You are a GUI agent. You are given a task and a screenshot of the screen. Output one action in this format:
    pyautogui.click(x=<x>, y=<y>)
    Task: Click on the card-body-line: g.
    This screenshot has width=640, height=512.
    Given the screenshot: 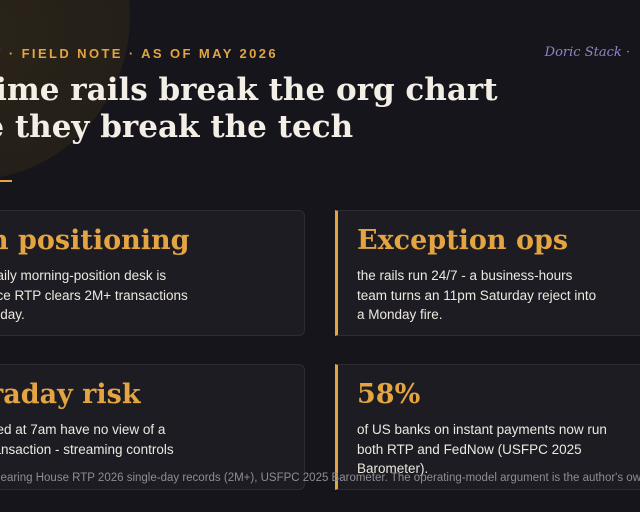 What is the action you would take?
    pyautogui.click(x=87, y=469)
    